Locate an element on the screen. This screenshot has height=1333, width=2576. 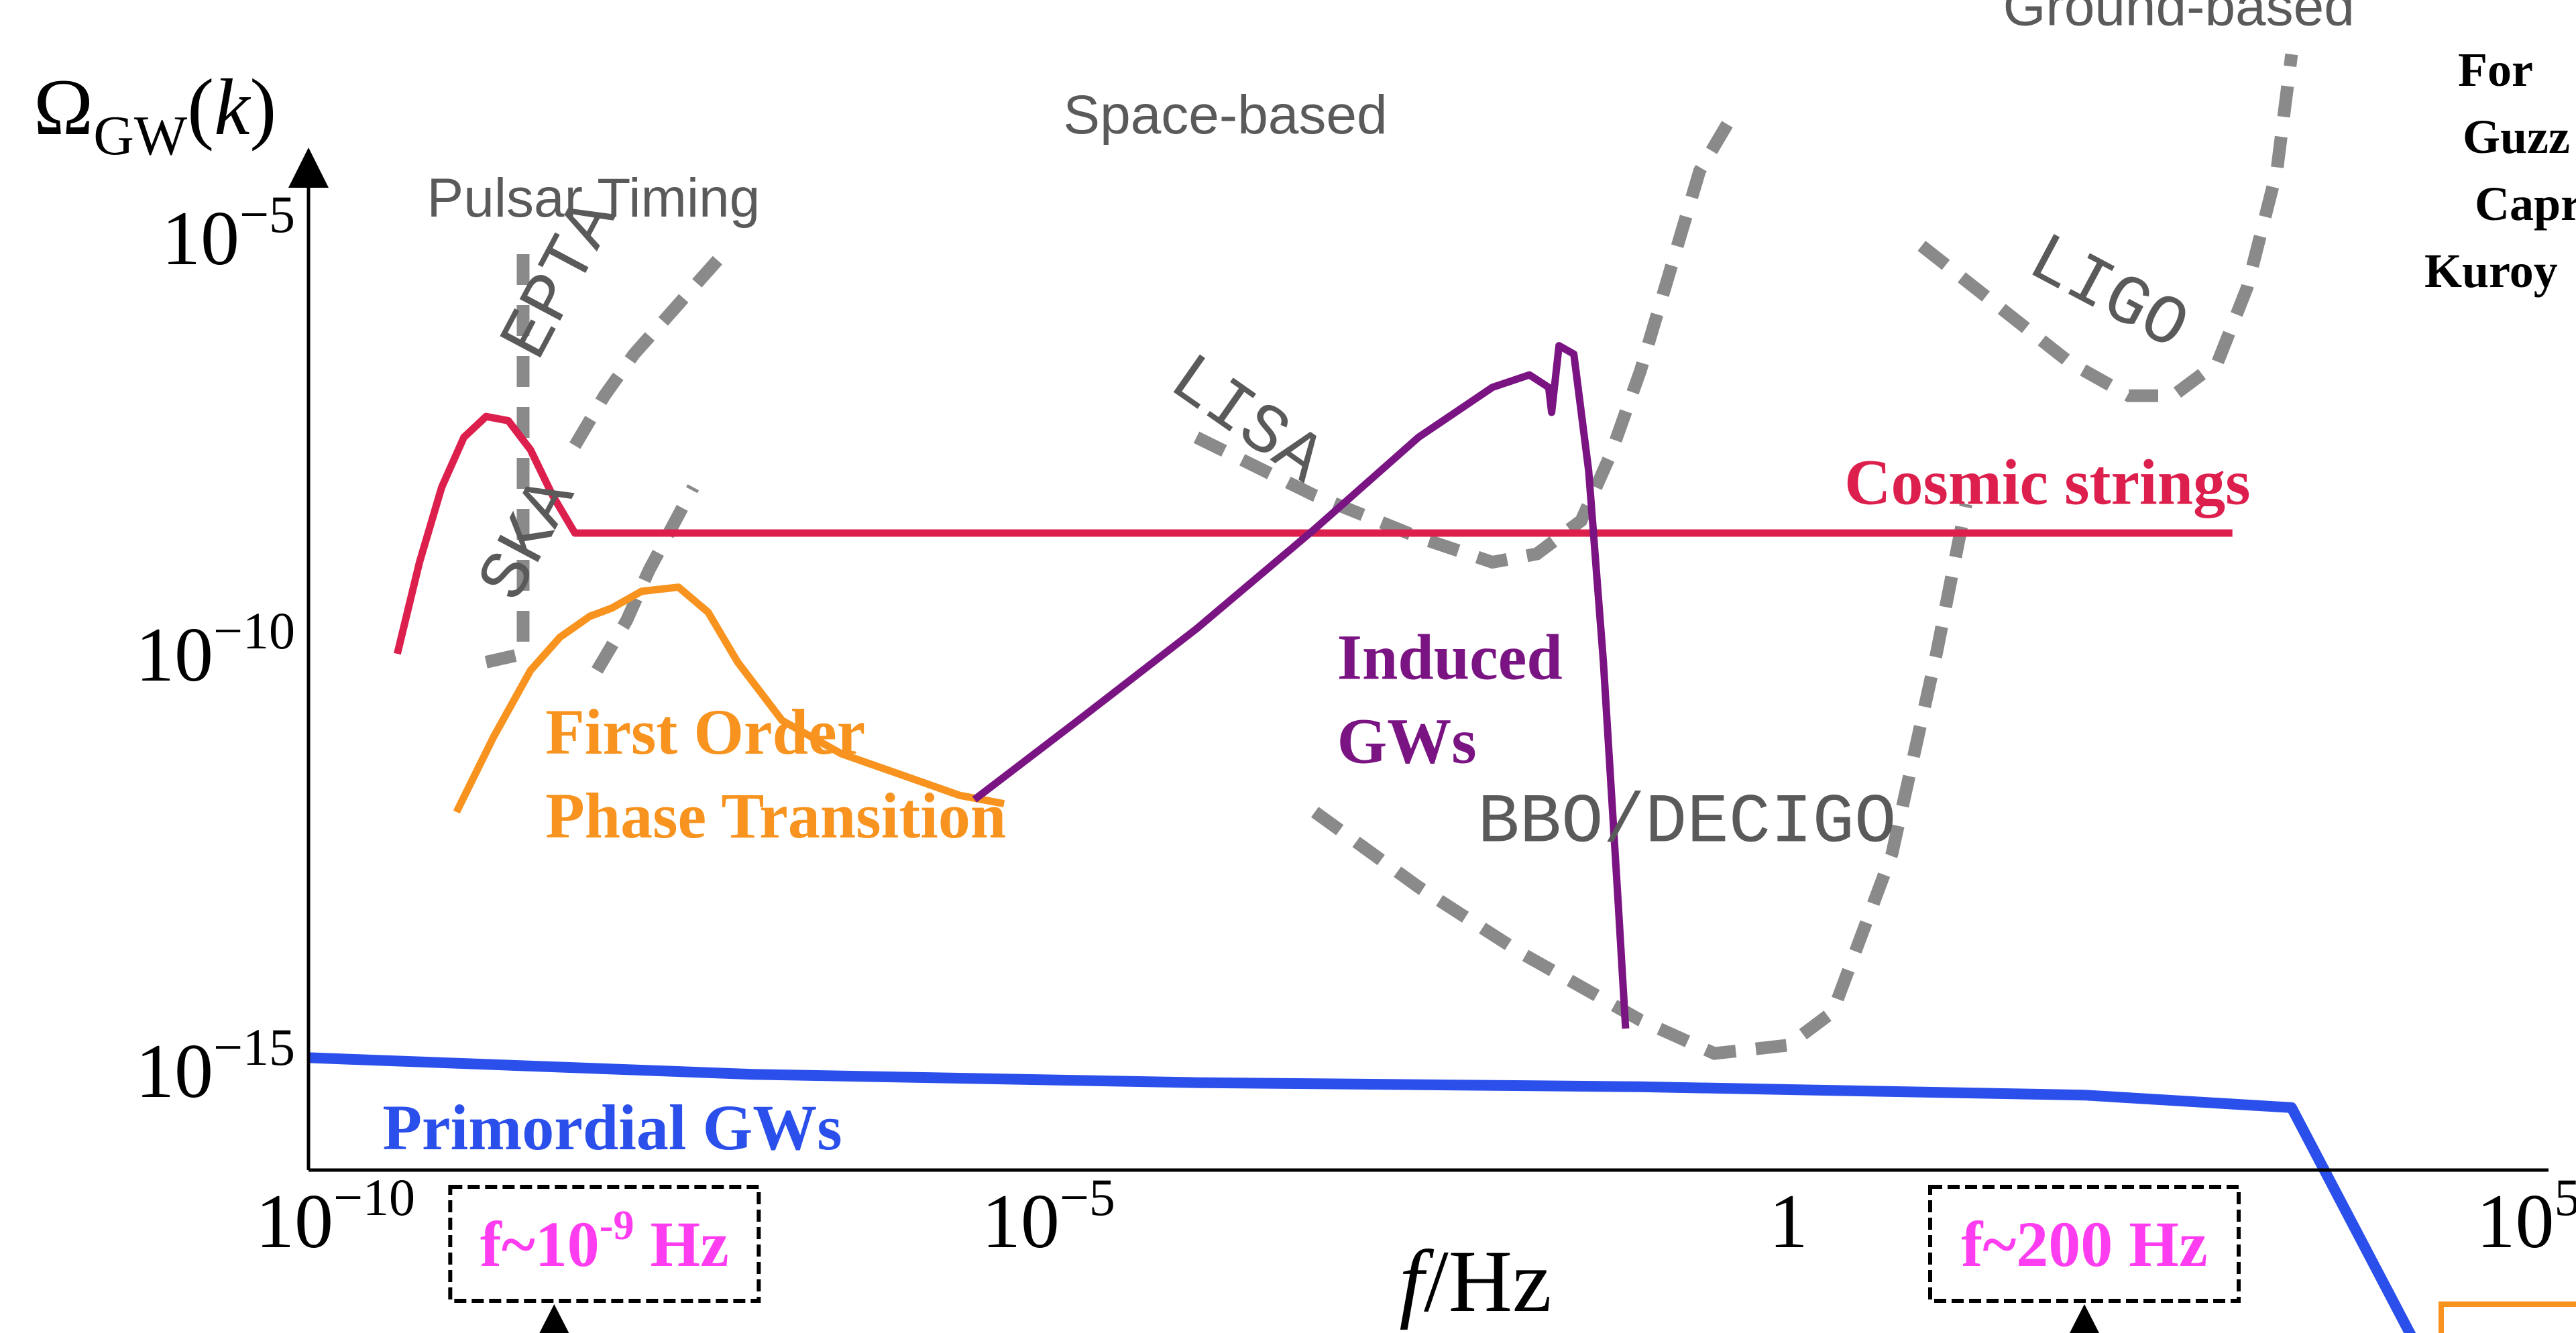
series-label-line2: Phase Transition is located at coordinates (775, 816).